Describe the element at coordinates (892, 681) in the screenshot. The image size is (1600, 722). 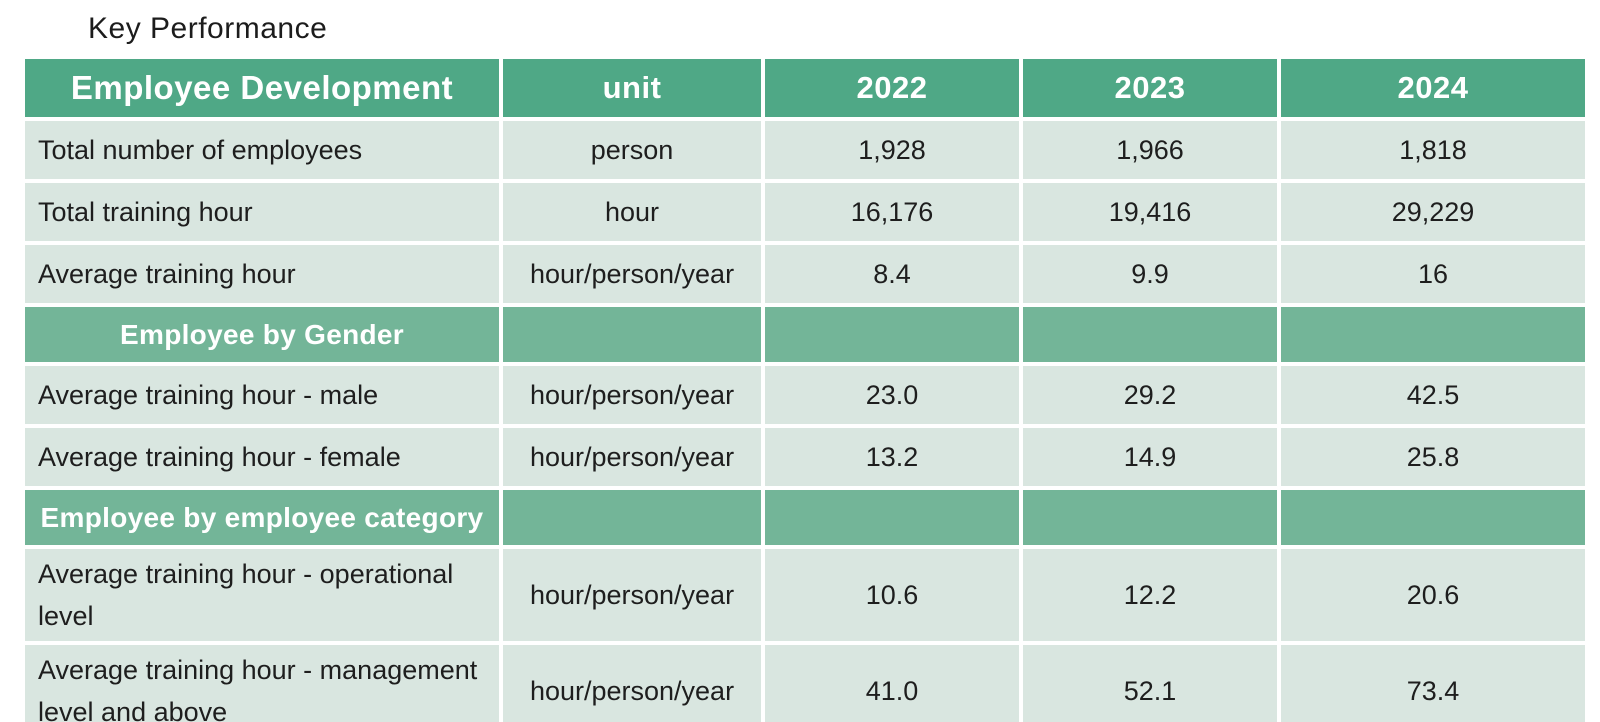
I see `value-cell-2022: 41.0` at that location.